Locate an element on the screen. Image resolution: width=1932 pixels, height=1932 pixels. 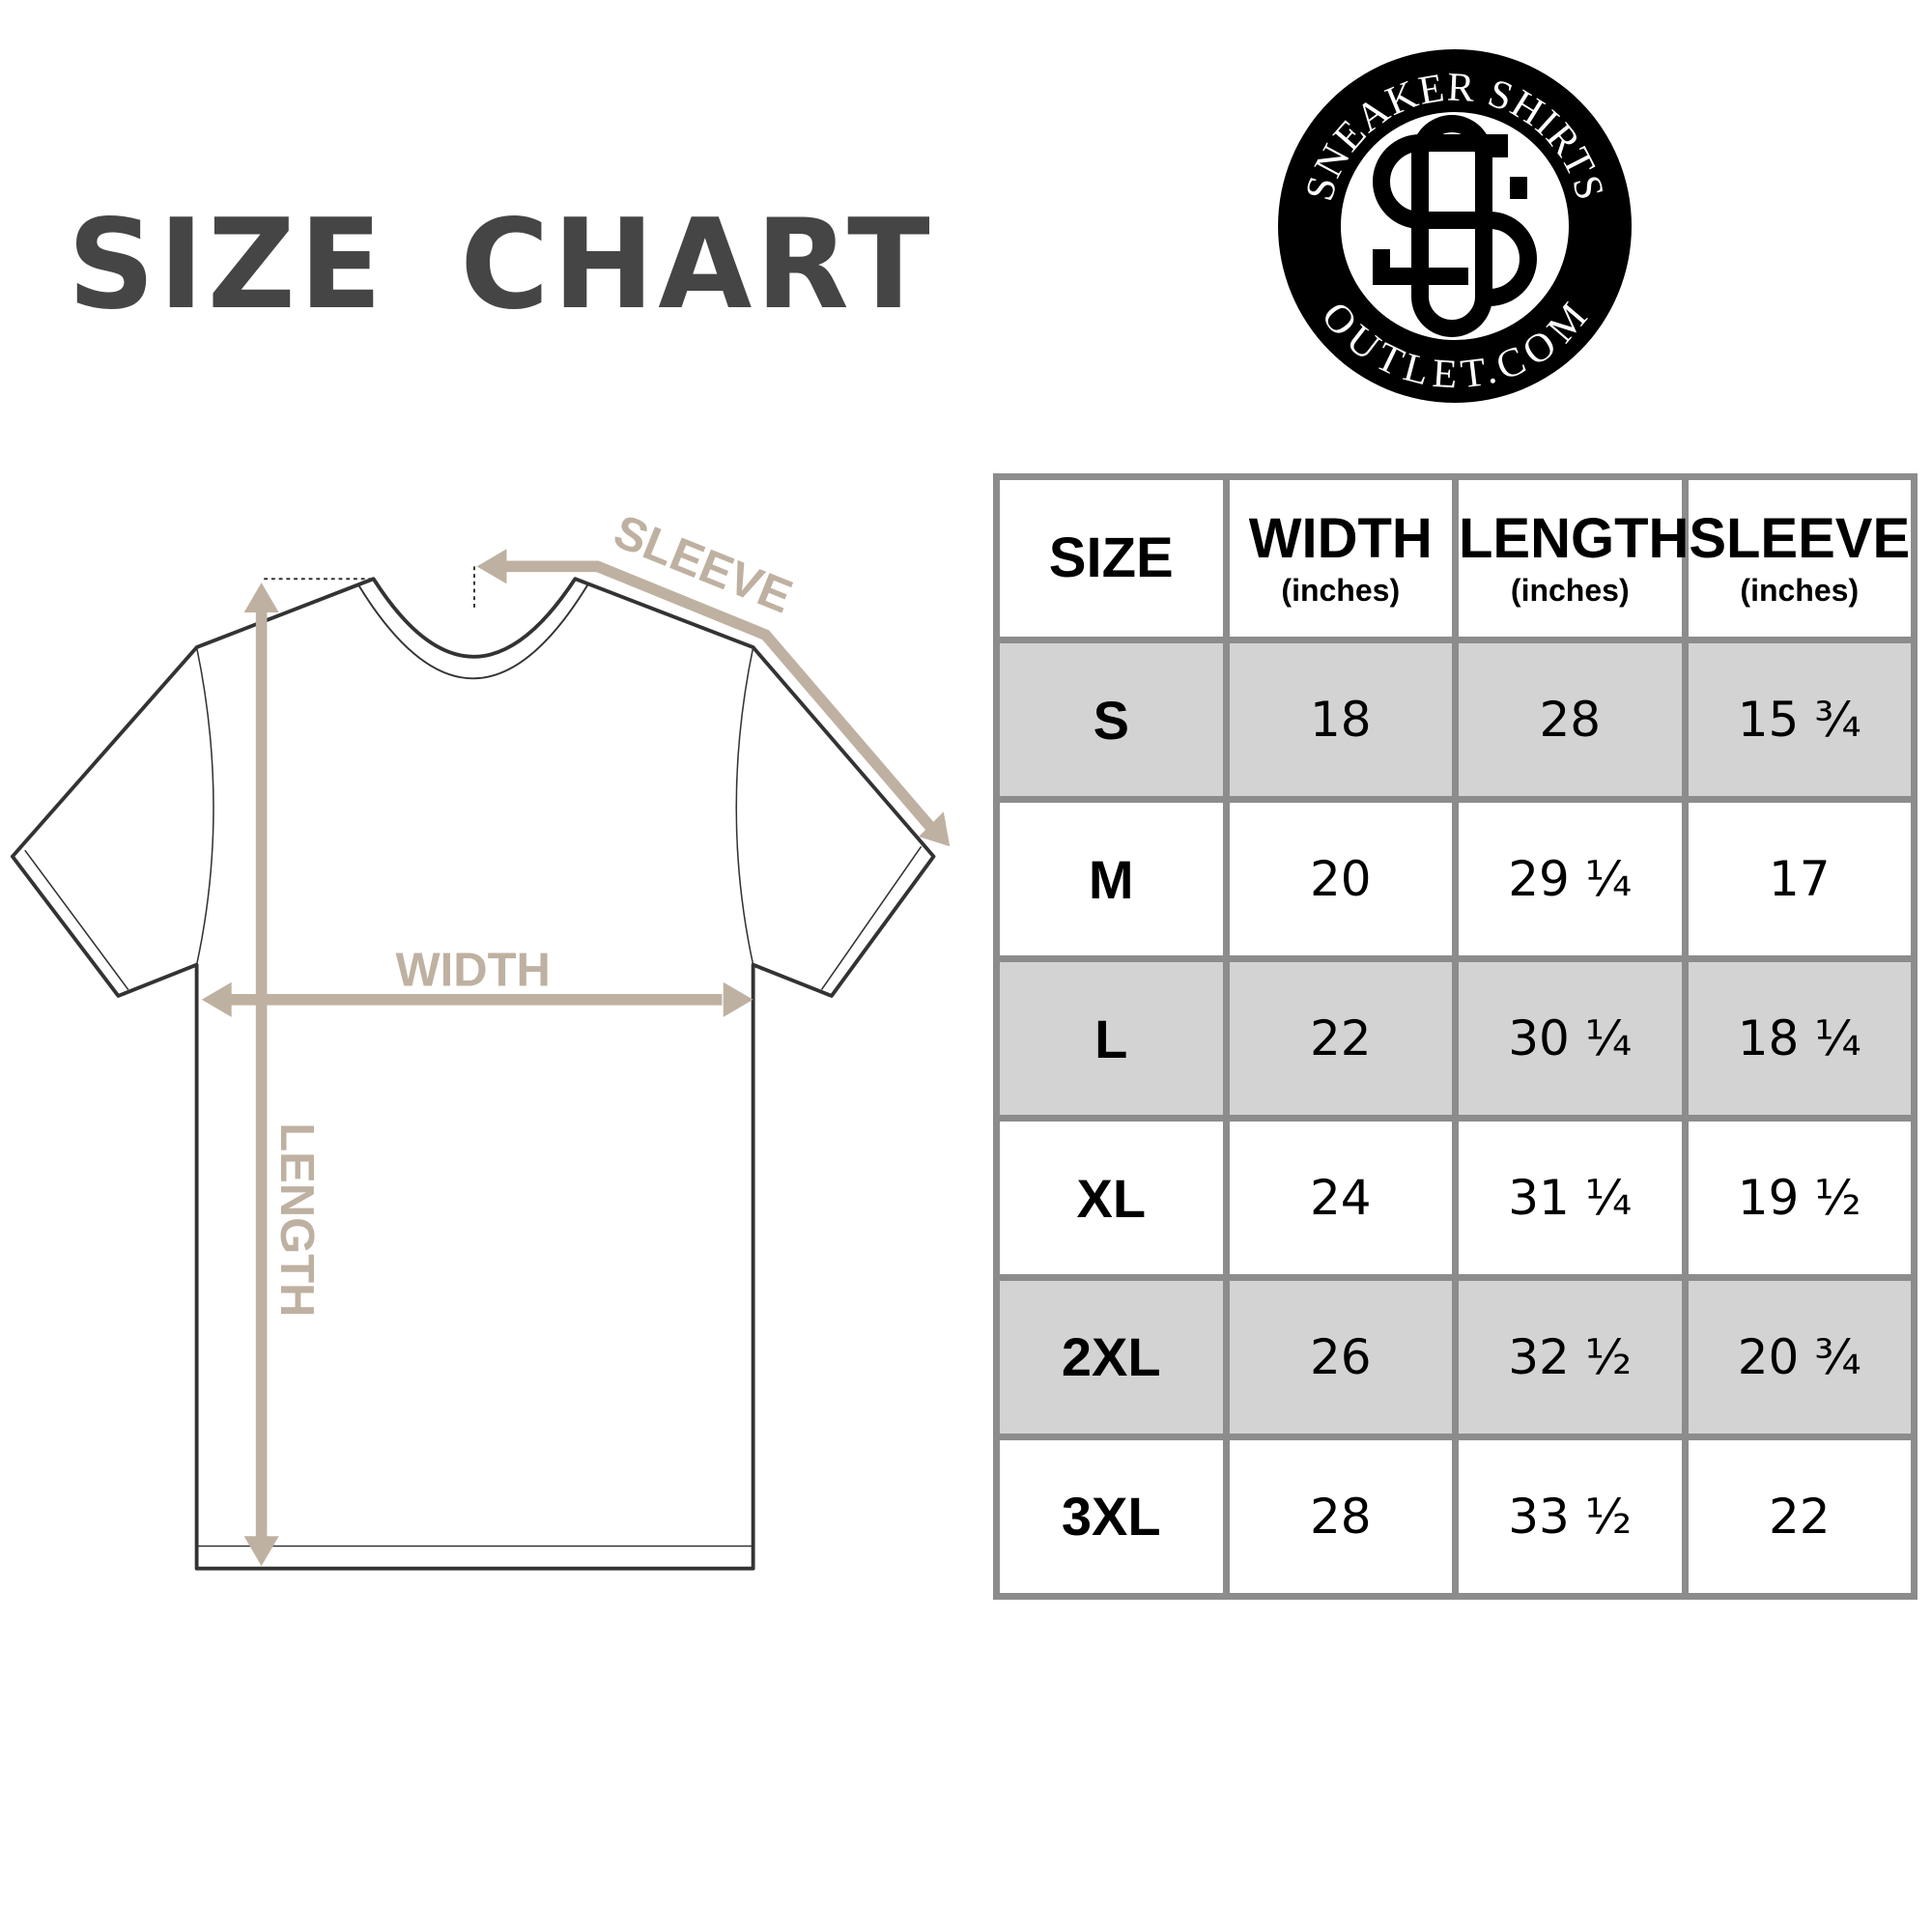
sleeve-cell: 19 ½ is located at coordinates (1799, 1198).